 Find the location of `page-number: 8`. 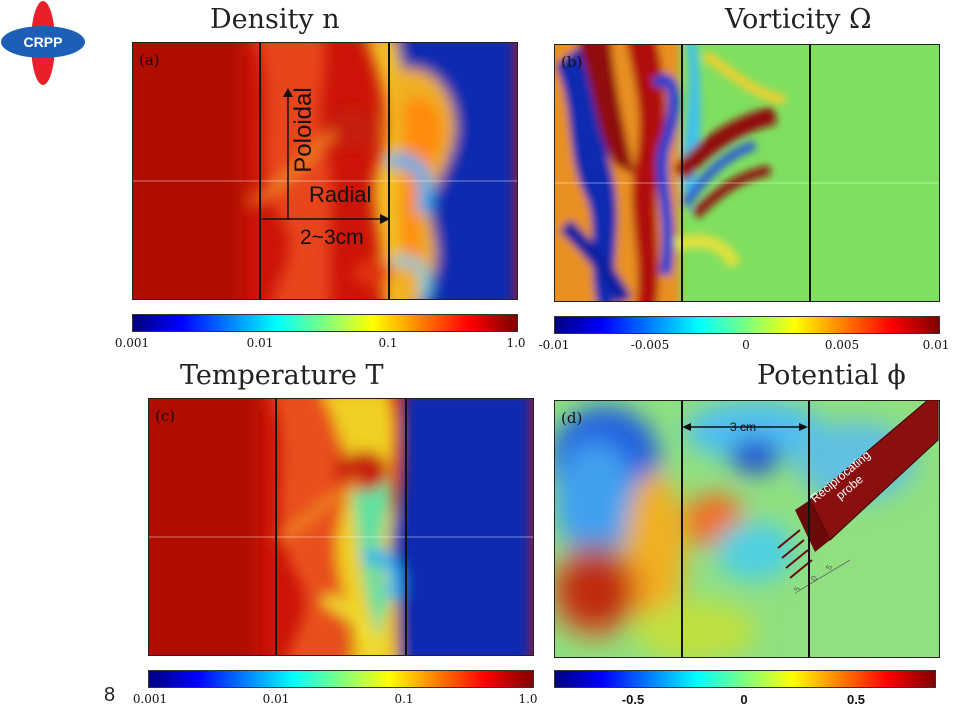

page-number: 8 is located at coordinates (110, 695).